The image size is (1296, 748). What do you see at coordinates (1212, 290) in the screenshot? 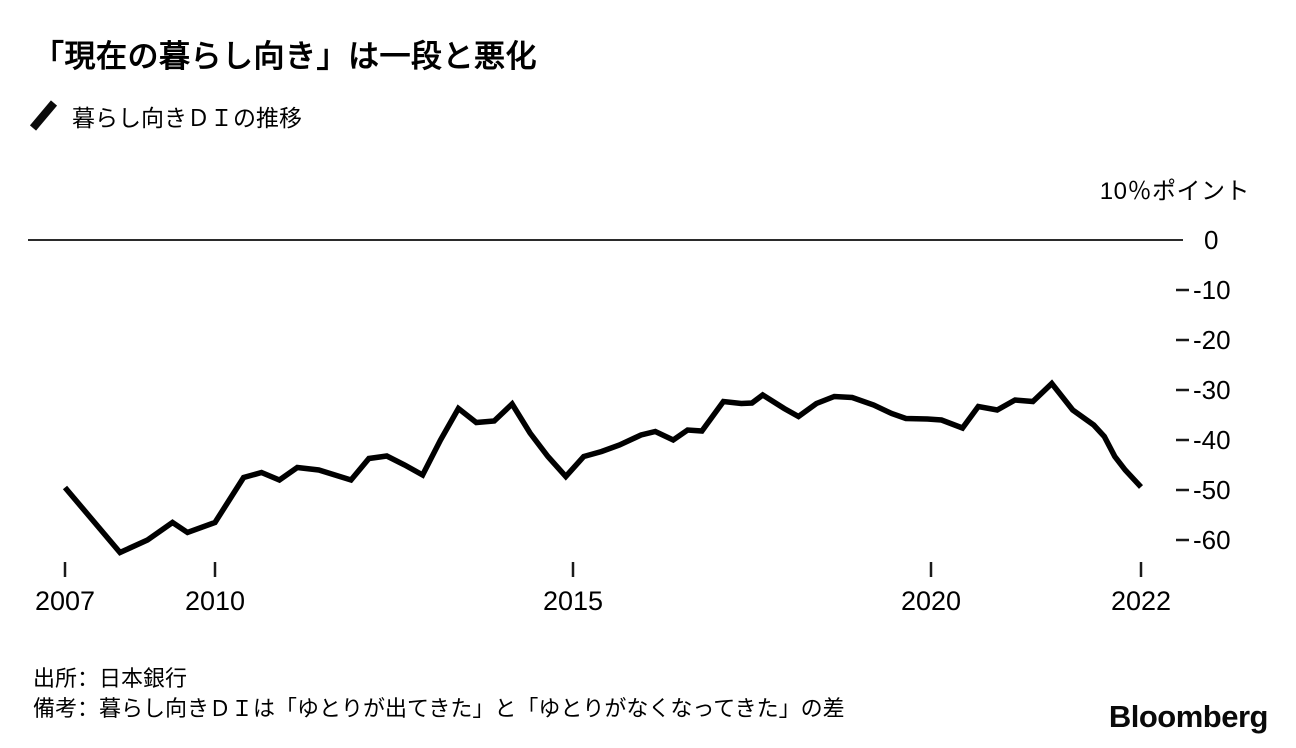
I see `y-tick-label: -10` at bounding box center [1212, 290].